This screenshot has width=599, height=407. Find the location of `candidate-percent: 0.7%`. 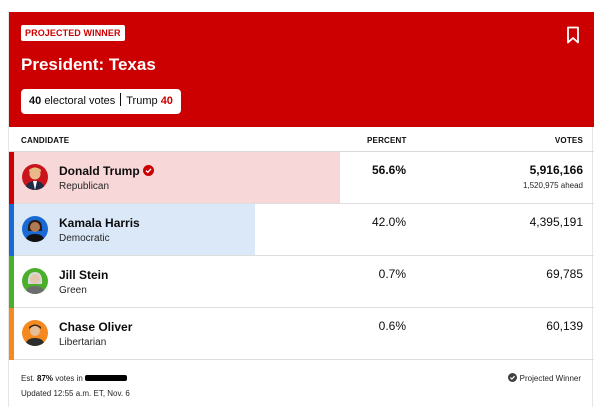

candidate-percent: 0.7% is located at coordinates (392, 274).